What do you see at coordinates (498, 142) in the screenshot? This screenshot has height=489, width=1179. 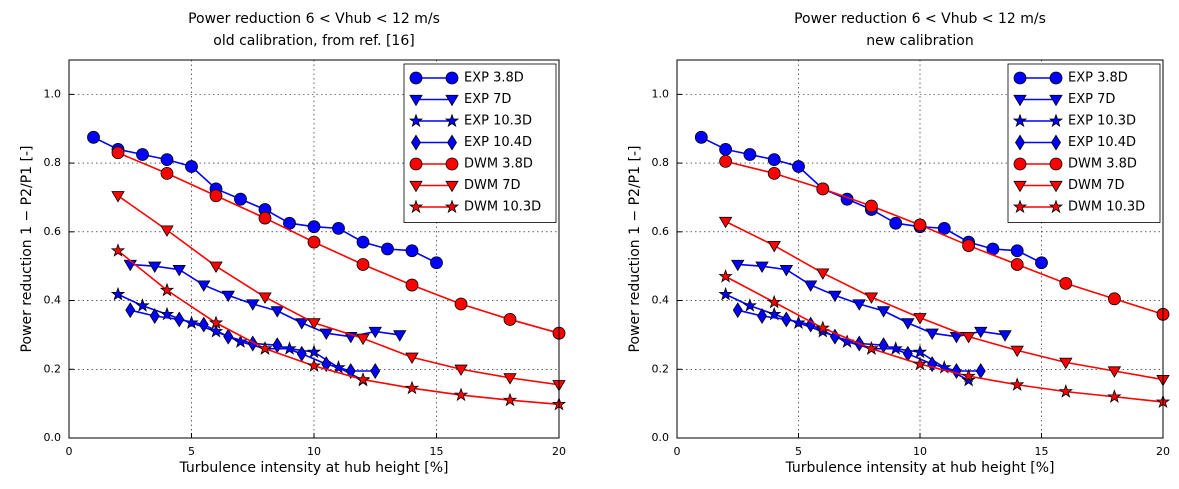 I see `legend-label: EXP 10.4D` at bounding box center [498, 142].